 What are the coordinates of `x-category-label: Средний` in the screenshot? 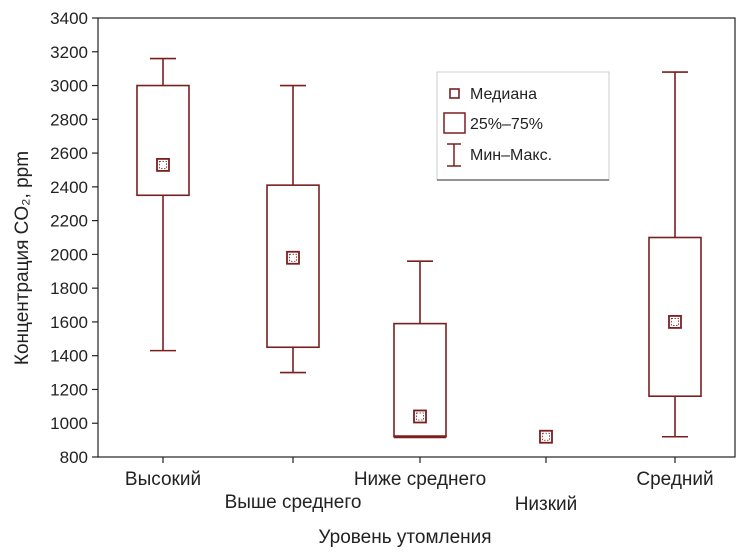 It's located at (674, 479).